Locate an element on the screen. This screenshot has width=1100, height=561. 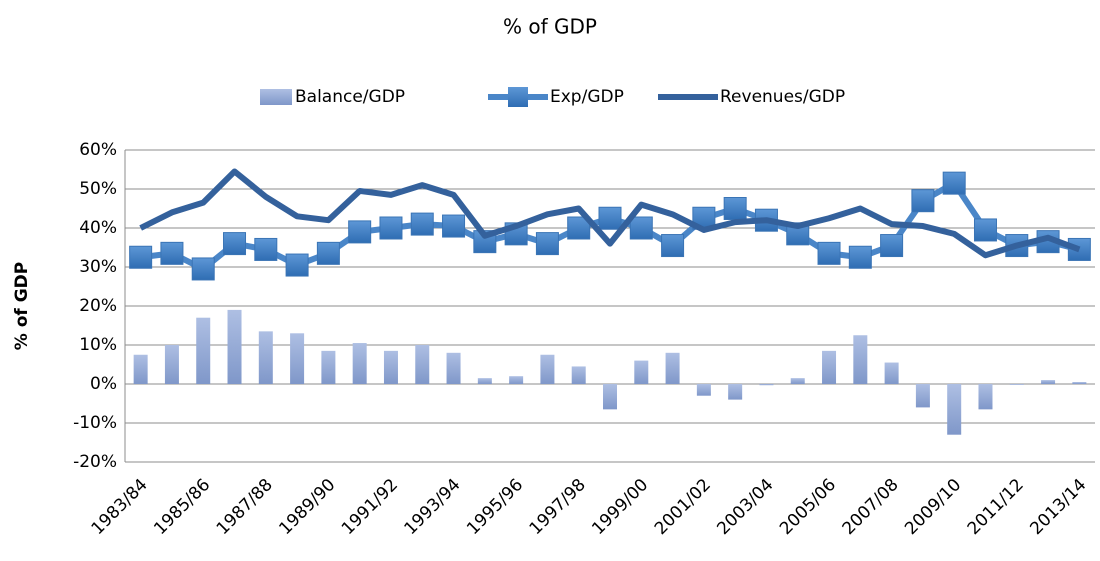
x-tick-label: 1985/86 is located at coordinates (182, 507).